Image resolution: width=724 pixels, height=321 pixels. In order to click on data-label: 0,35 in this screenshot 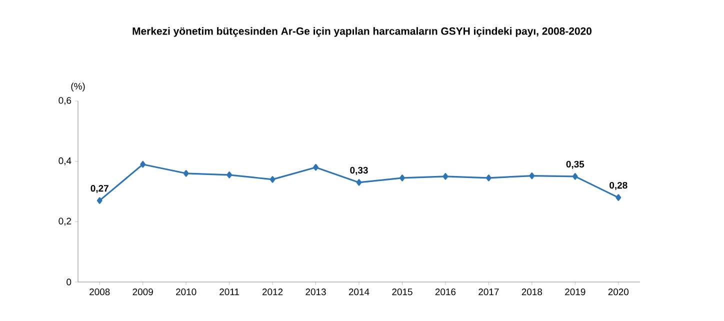, I will do `click(575, 164)`.